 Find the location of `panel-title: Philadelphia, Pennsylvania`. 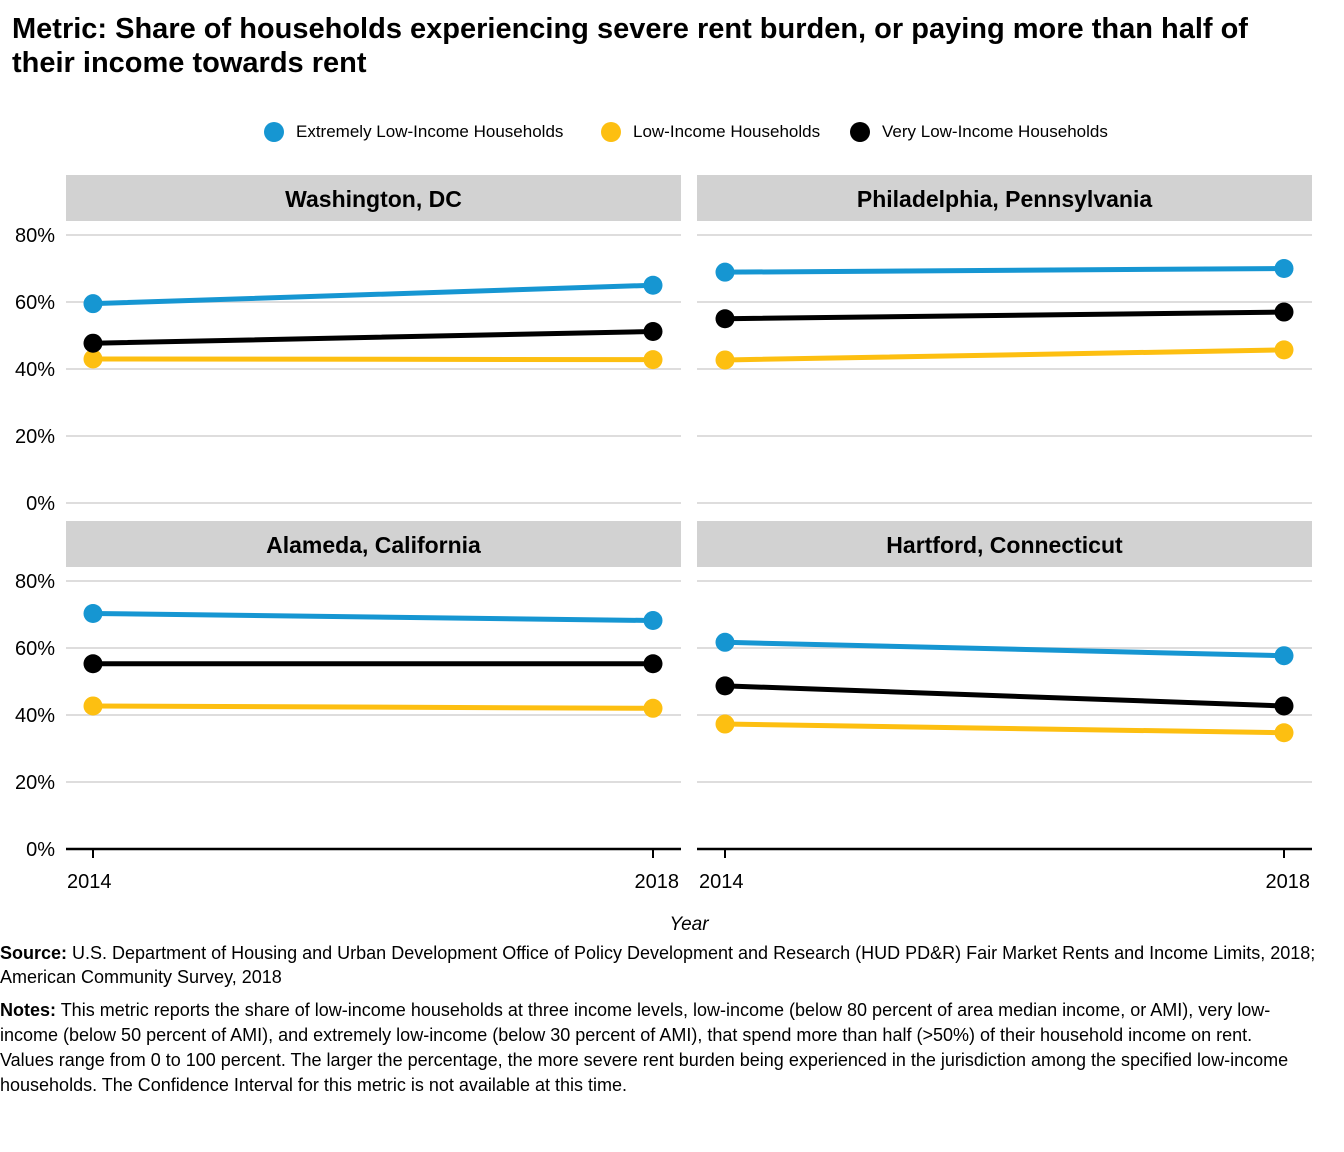

panel-title: Philadelphia, Pennsylvania is located at coordinates (1004, 199).